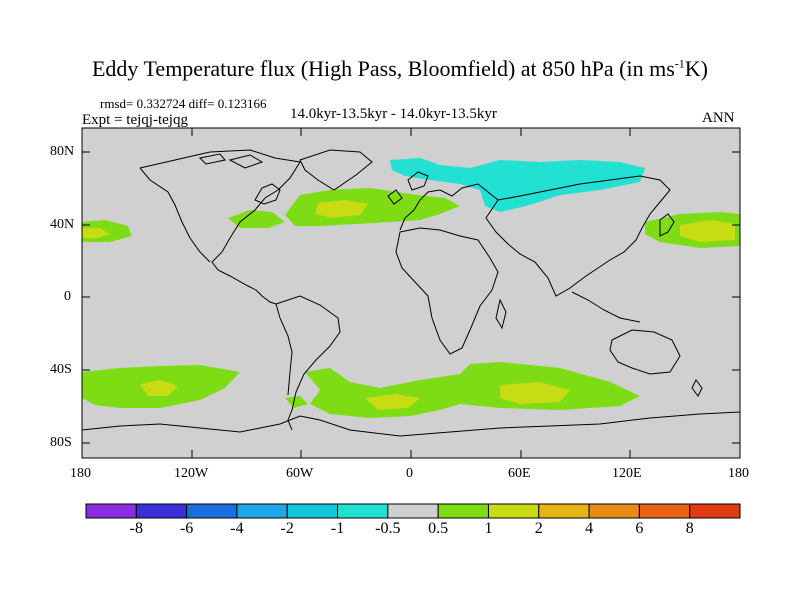 The image size is (800, 600). What do you see at coordinates (287, 528) in the screenshot?
I see `colorbar-label: -2` at bounding box center [287, 528].